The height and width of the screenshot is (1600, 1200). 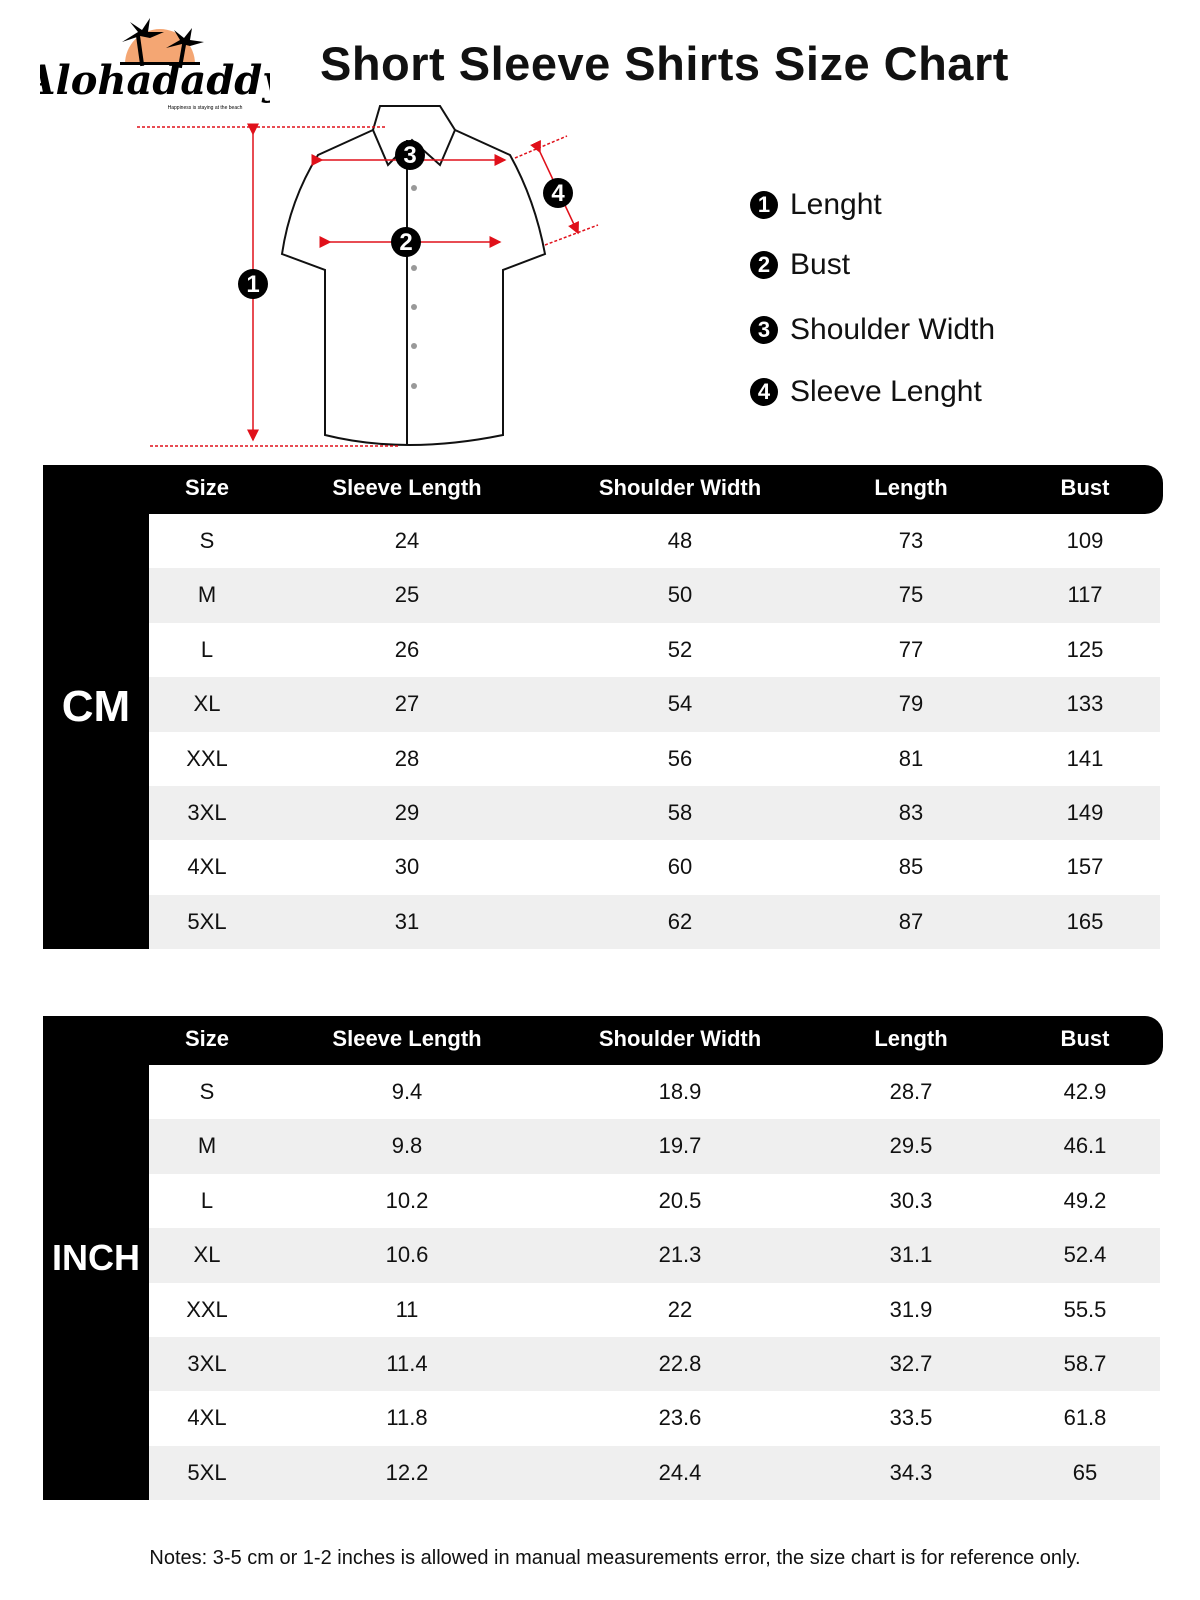 What do you see at coordinates (654, 1473) in the screenshot?
I see `table-row: 5XL 12.2 24.4 34.3 65` at bounding box center [654, 1473].